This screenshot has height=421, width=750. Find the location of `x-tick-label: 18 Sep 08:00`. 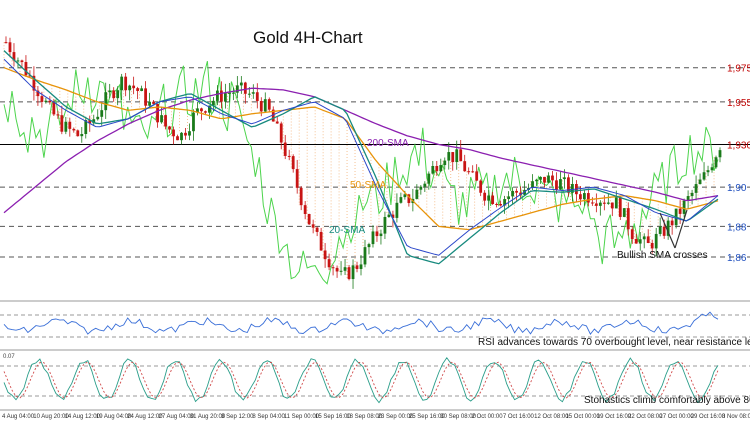

x-tick-label: 18 Sep 08:00 is located at coordinates (364, 417).